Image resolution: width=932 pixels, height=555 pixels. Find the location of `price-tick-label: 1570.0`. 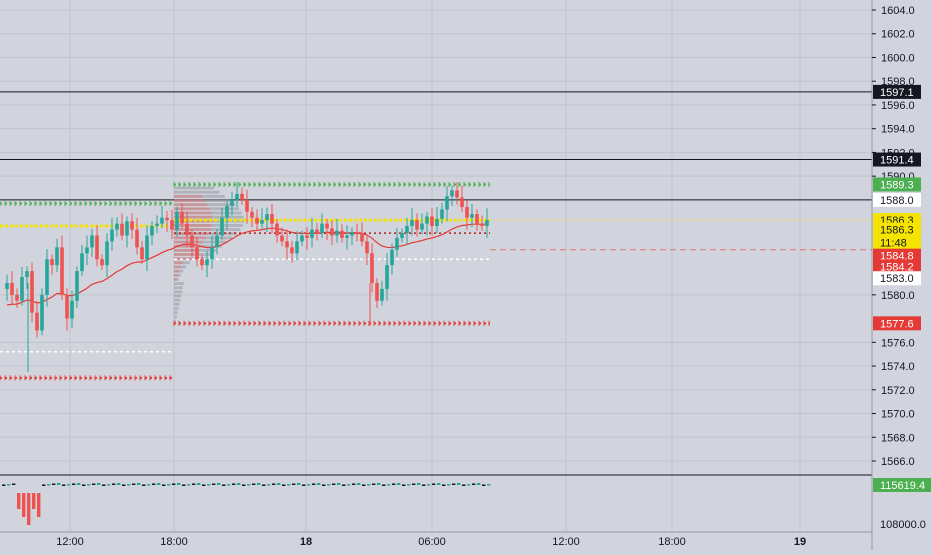

price-tick-label: 1570.0 is located at coordinates (898, 415).